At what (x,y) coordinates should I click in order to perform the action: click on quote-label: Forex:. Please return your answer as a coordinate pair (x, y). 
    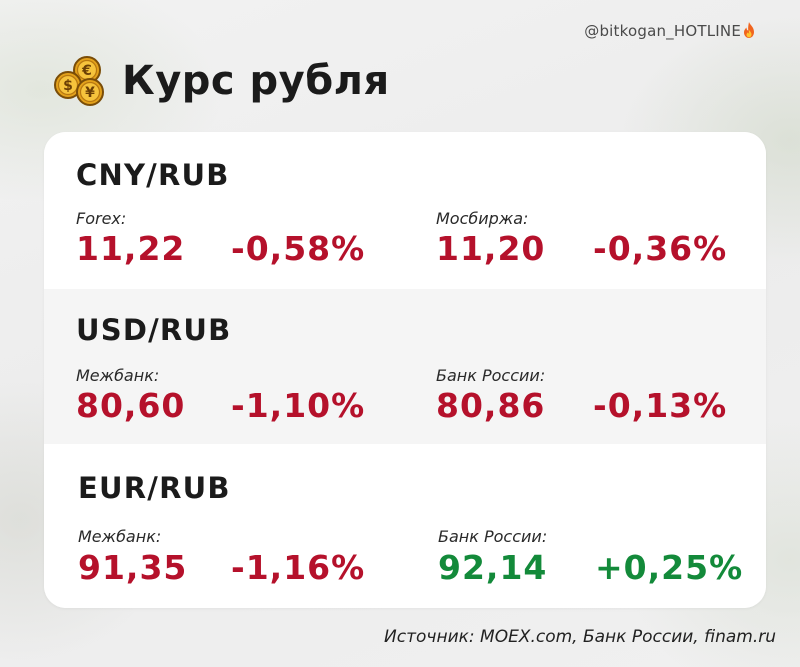
    Looking at the image, I should click on (101, 218).